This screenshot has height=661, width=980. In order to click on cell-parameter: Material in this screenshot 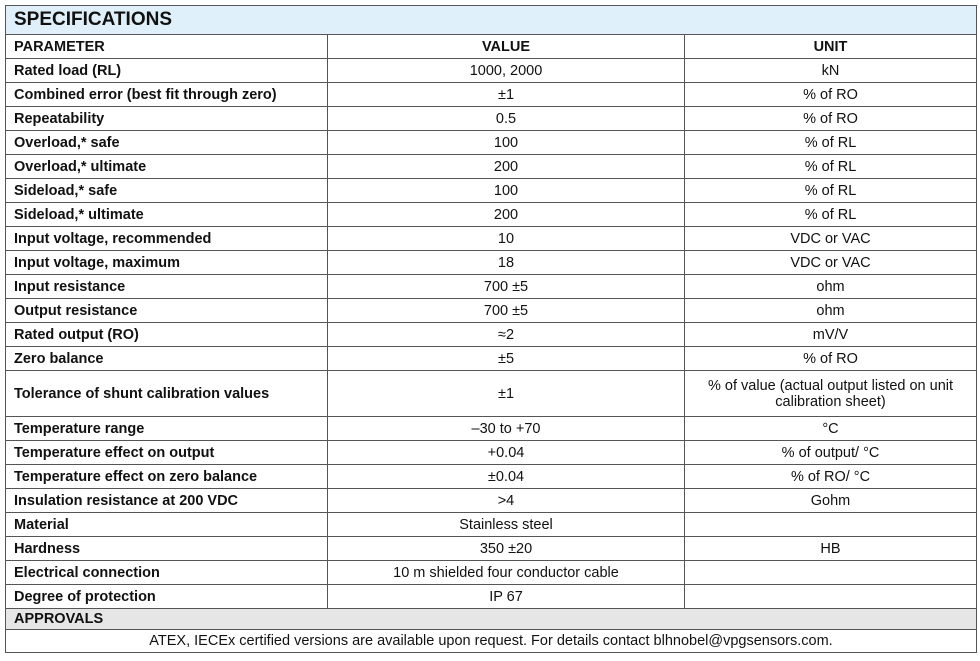, I will do `click(166, 524)`.